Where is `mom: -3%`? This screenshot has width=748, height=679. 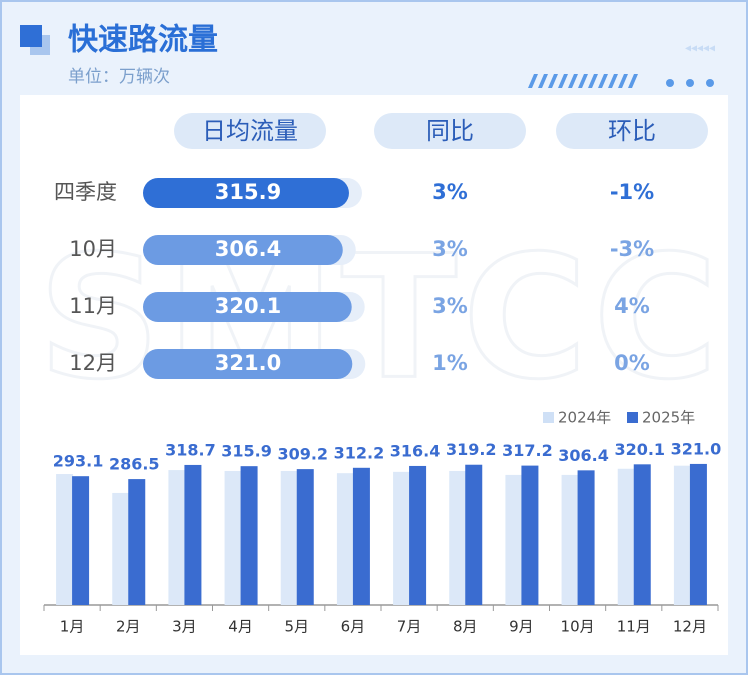 mom: -3% is located at coordinates (632, 249).